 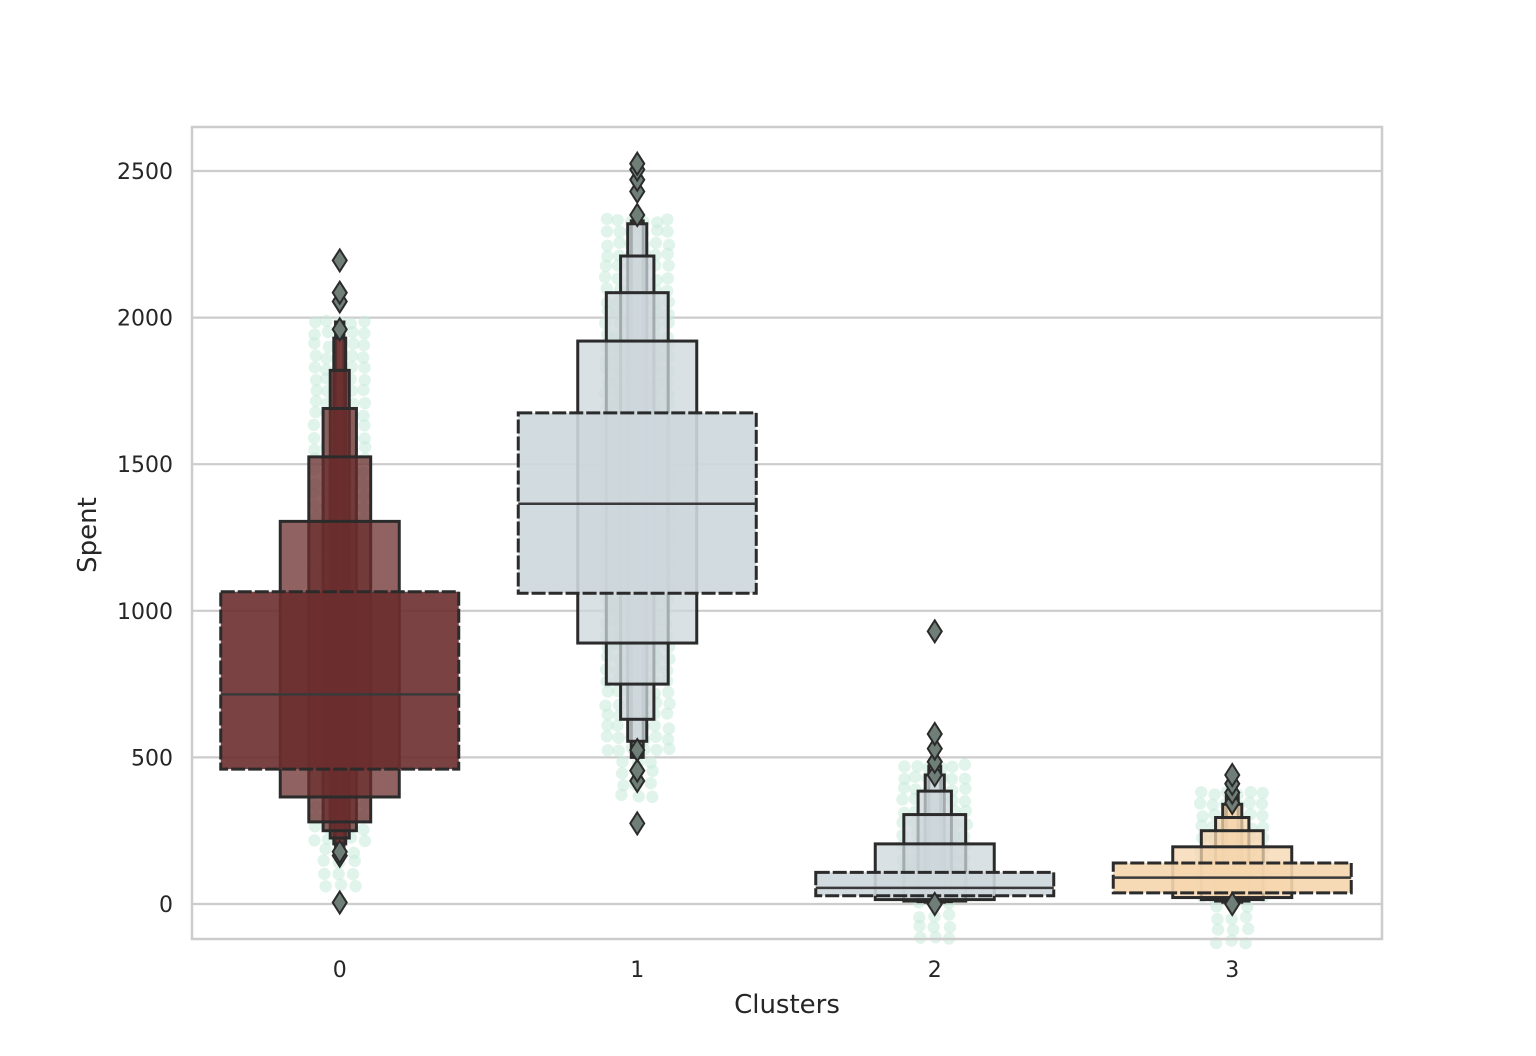 What do you see at coordinates (145, 612) in the screenshot?
I see `y-tick-label: 1000` at bounding box center [145, 612].